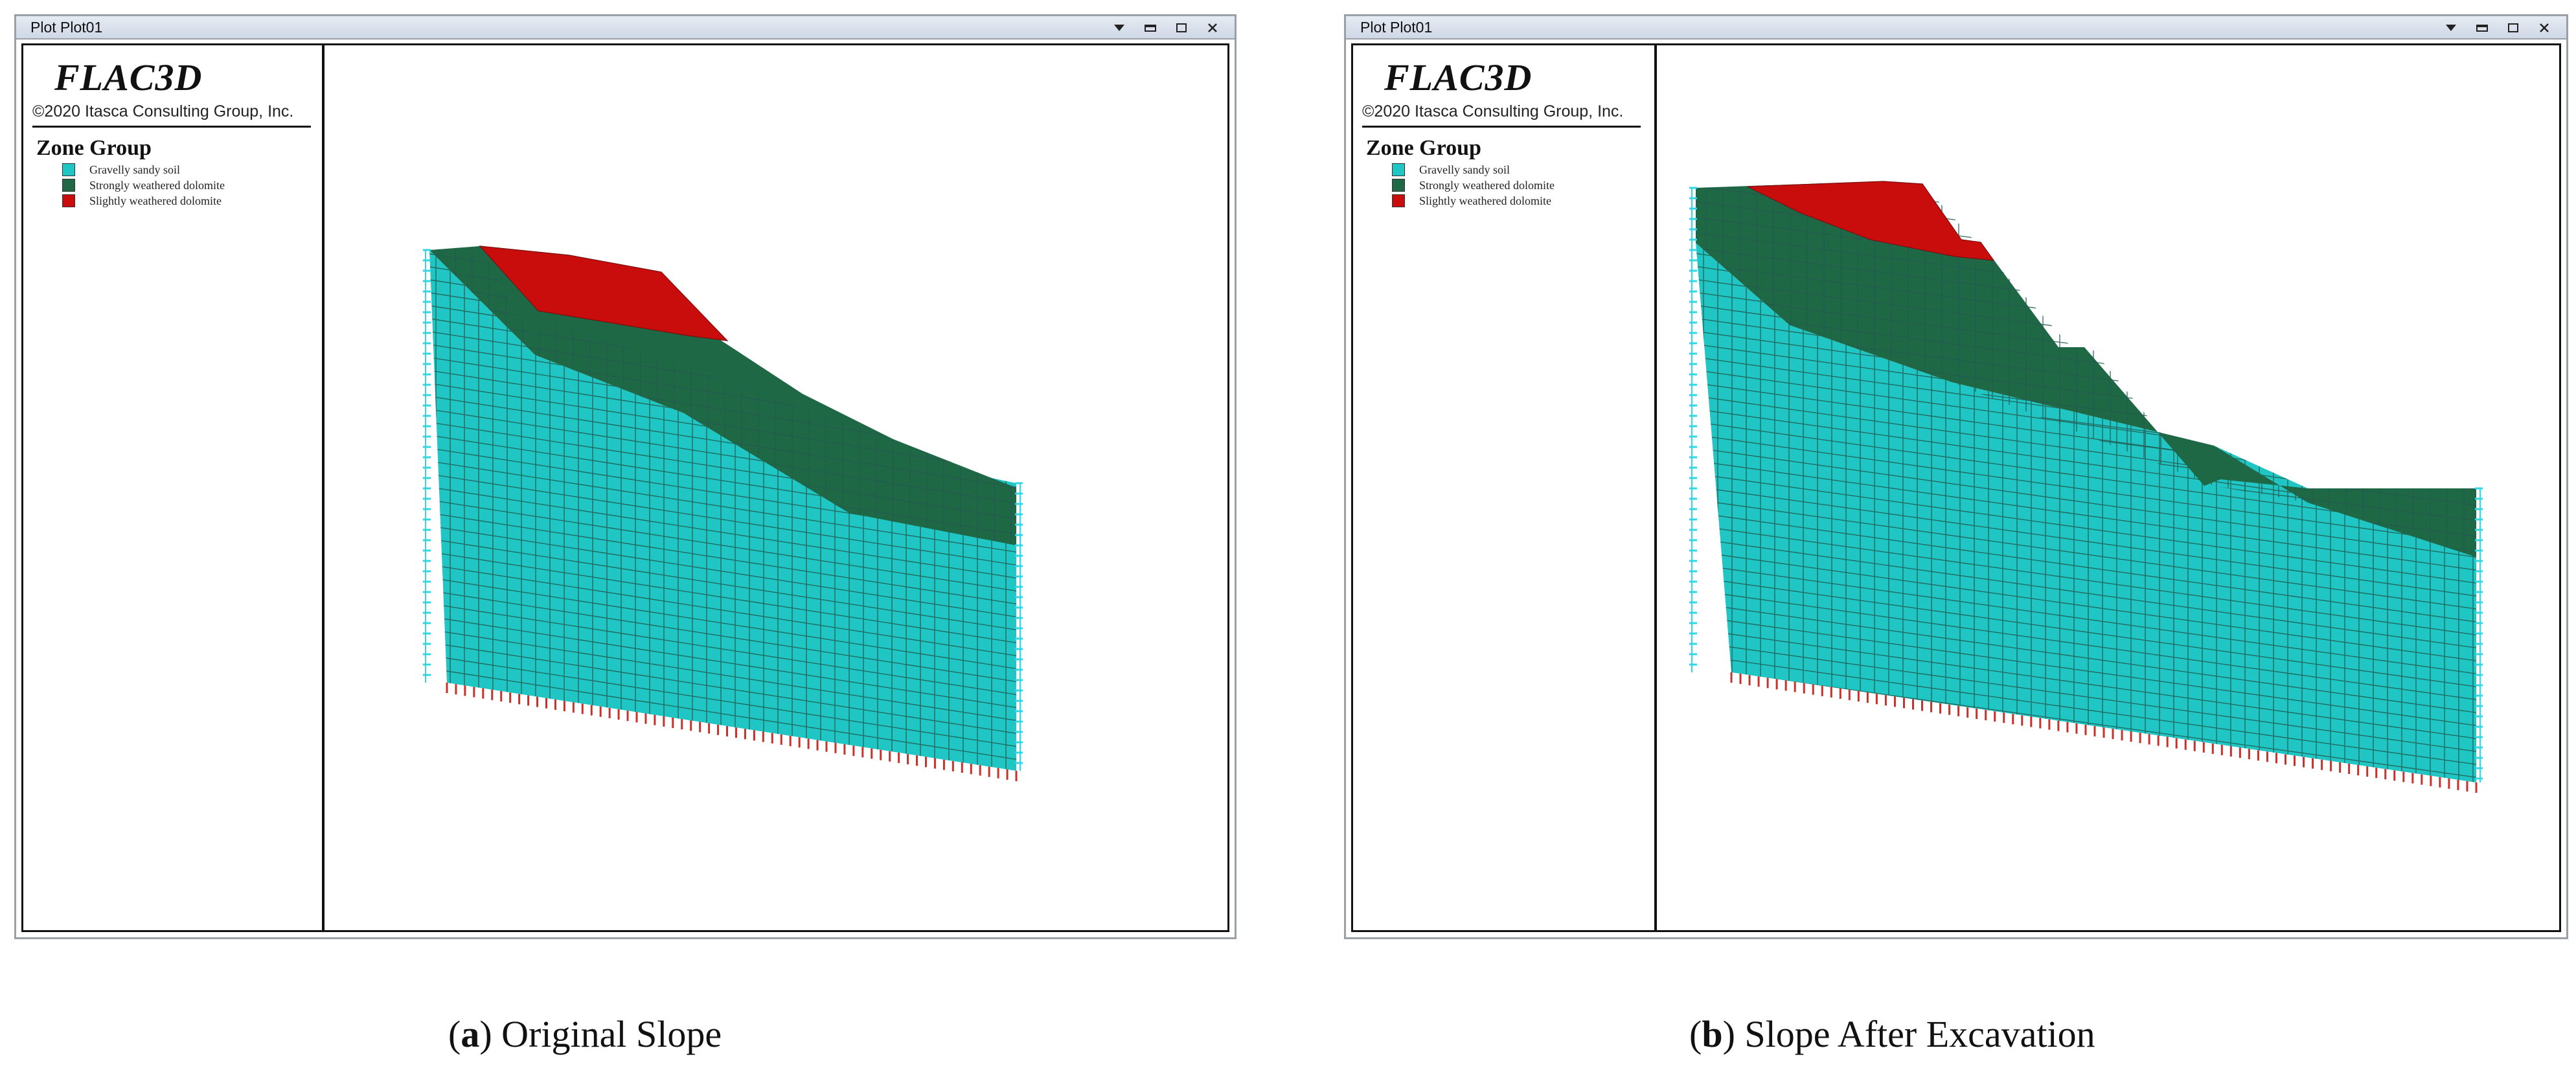  I want to click on slope-model-original, so click(723, 513).